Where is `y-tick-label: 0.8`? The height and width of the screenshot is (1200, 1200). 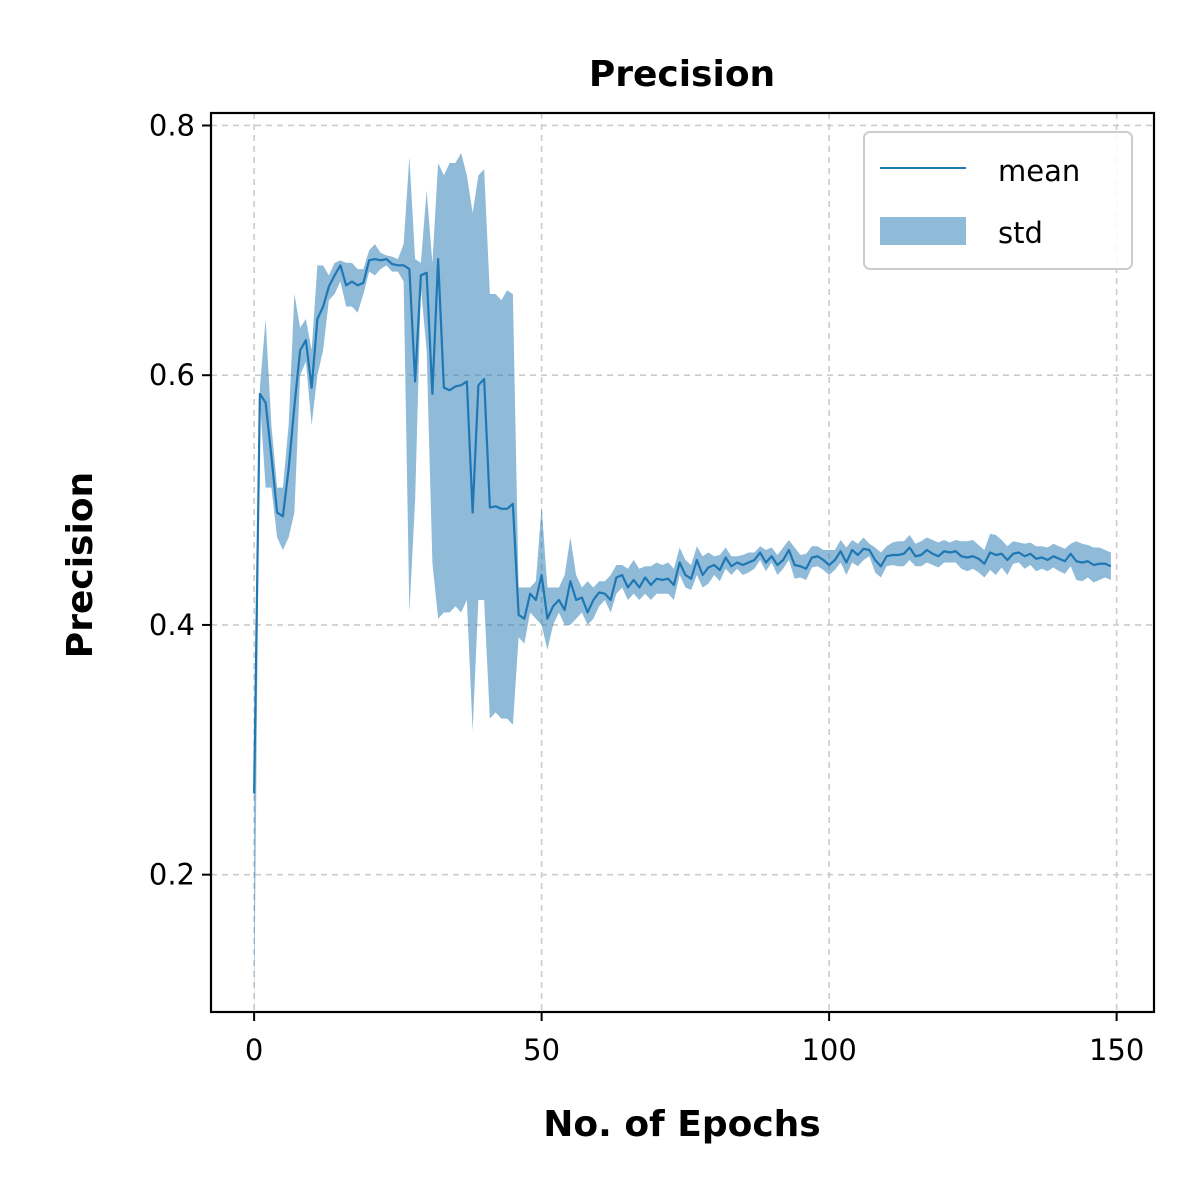 y-tick-label: 0.8 is located at coordinates (172, 125).